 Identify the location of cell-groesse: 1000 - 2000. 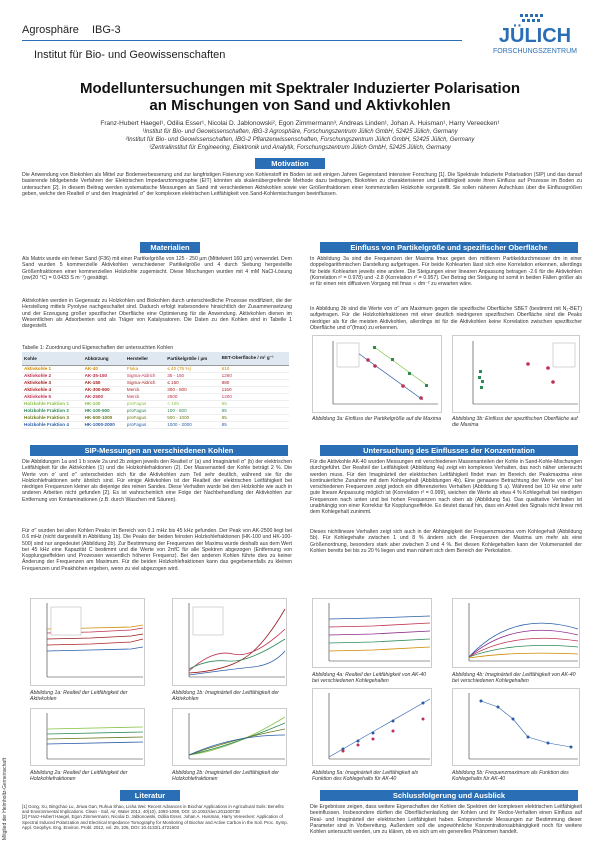
(192, 425).